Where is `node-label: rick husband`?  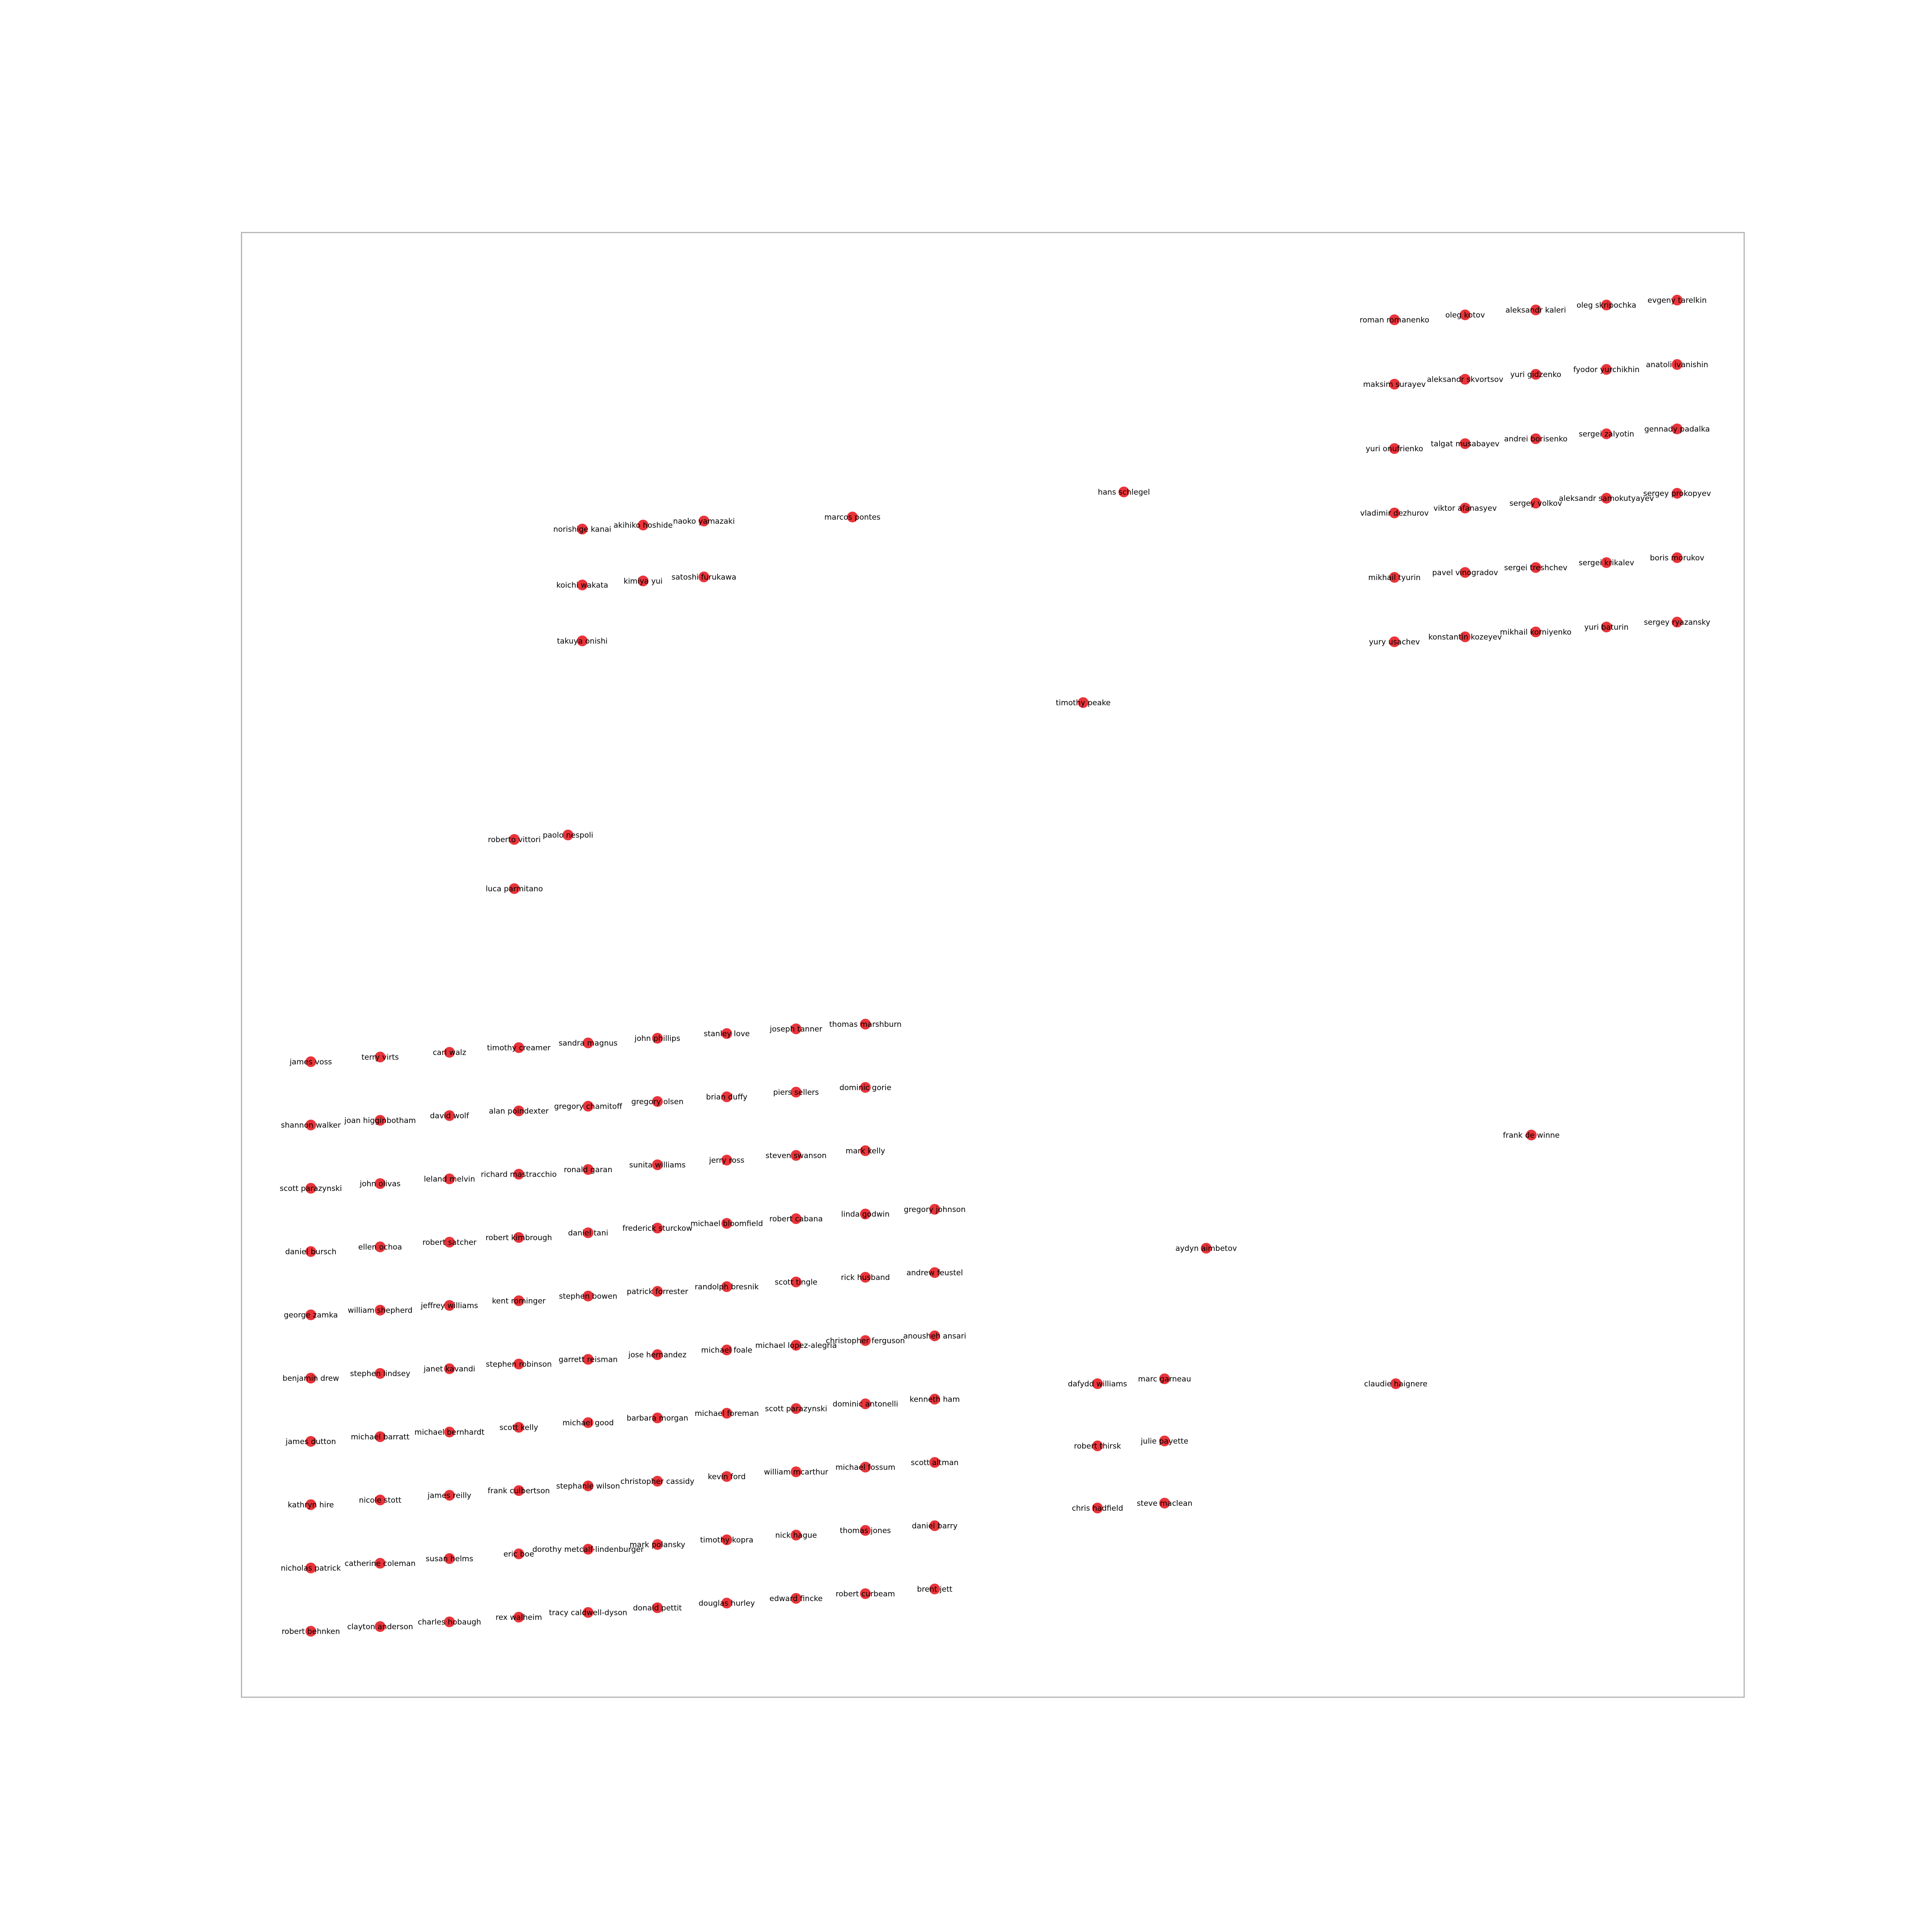 node-label: rick husband is located at coordinates (865, 1277).